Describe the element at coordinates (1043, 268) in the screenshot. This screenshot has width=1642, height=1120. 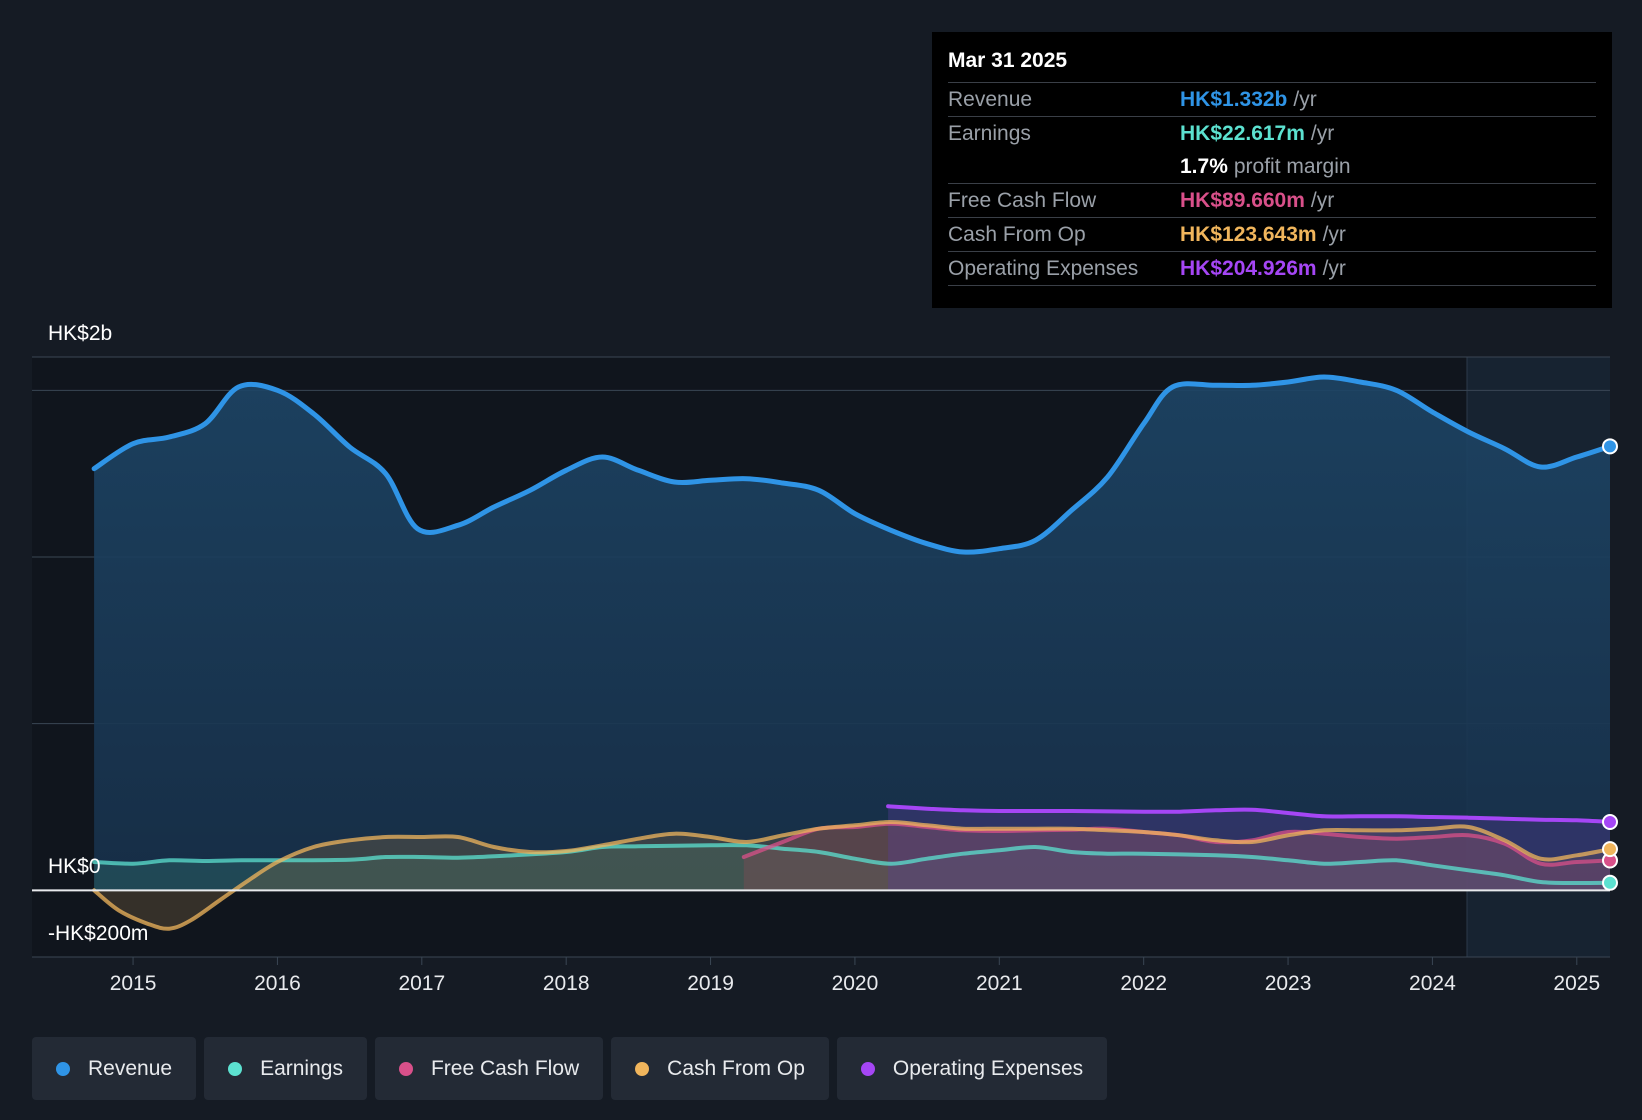
I see `tooltip-label: Operating Expenses` at that location.